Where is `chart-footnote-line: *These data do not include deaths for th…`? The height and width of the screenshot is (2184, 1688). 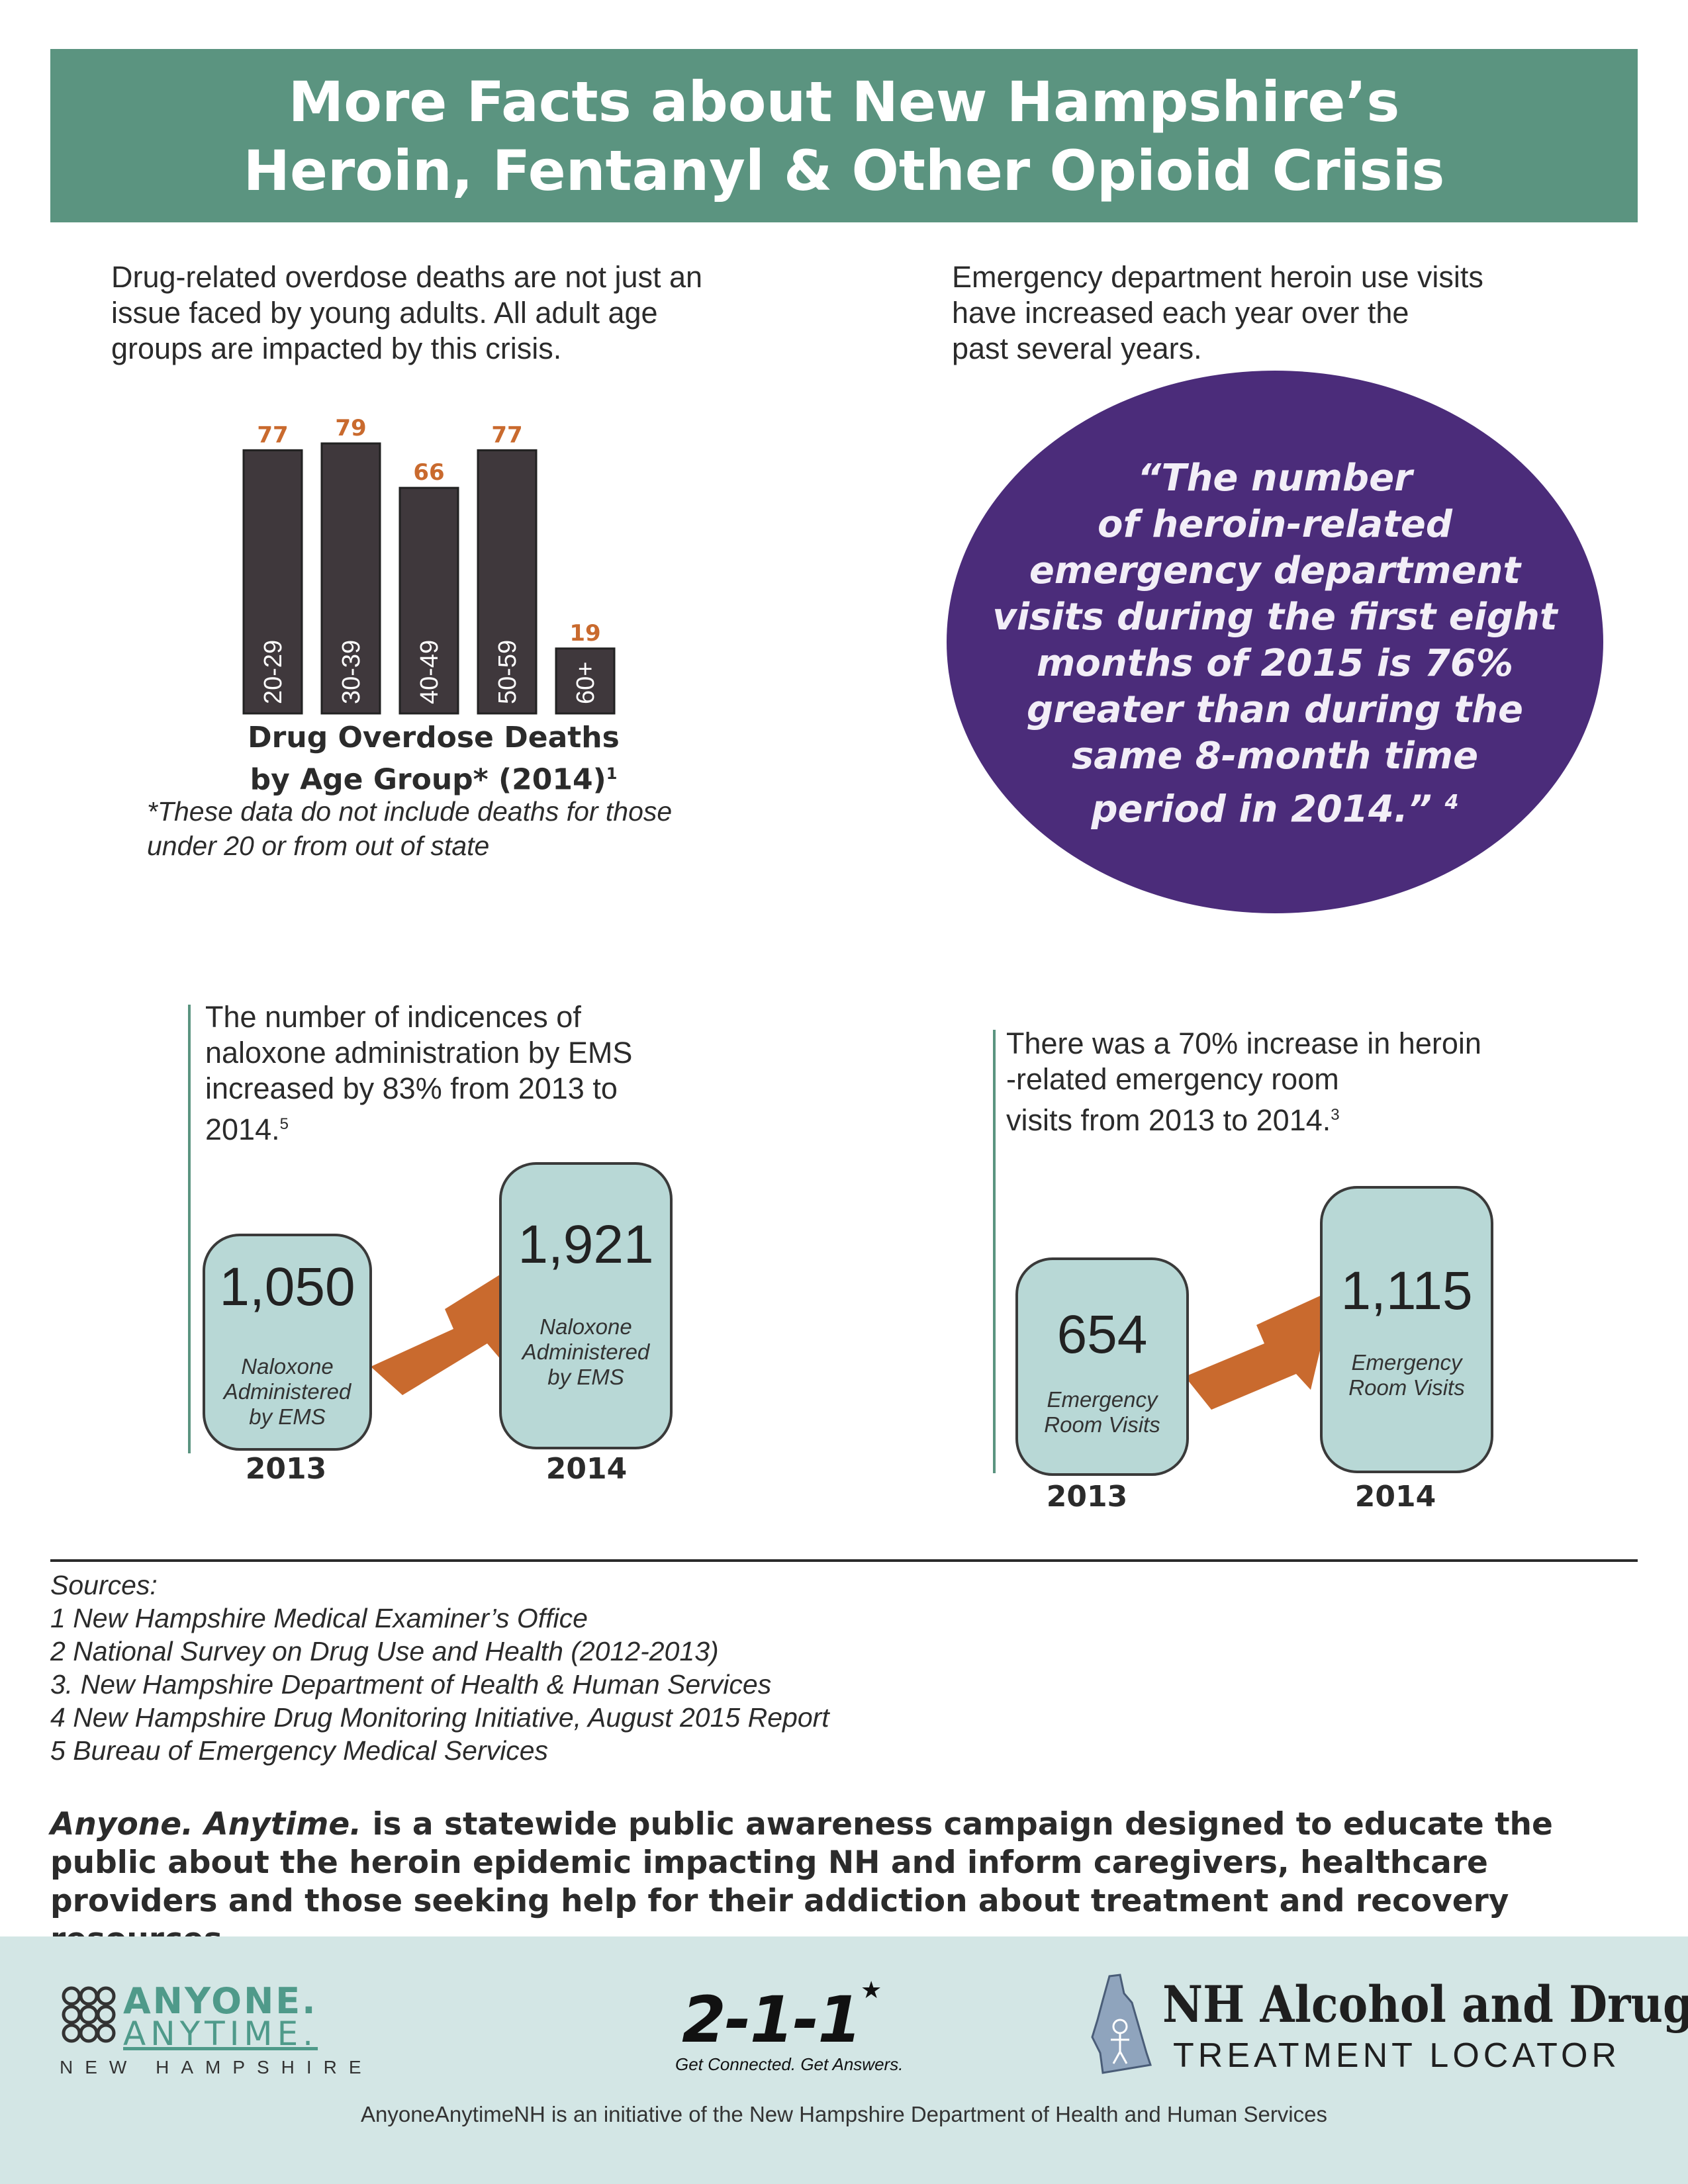
chart-footnote-line: *These data do not include deaths for th… is located at coordinates (410, 812).